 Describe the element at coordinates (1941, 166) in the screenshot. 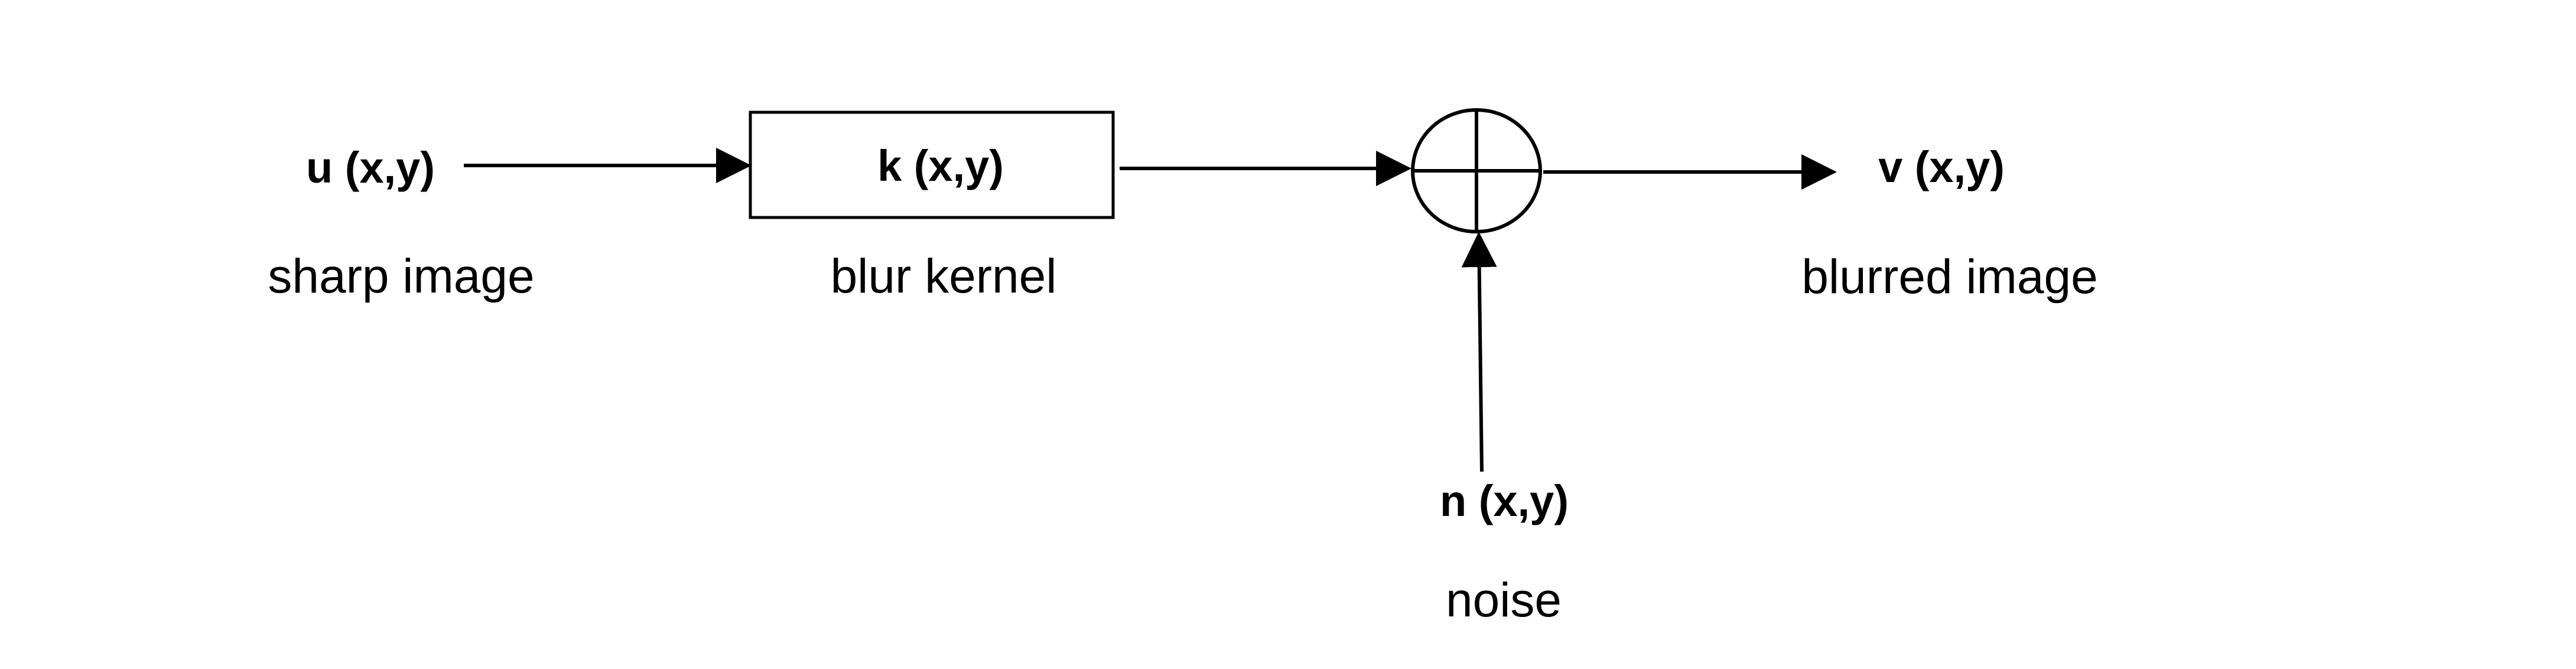

I see `output-signal-label: v (x,y)` at that location.